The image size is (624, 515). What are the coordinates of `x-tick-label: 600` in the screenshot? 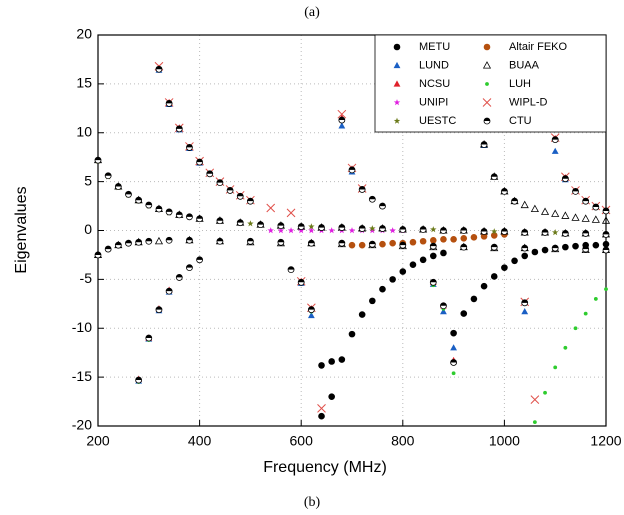 It's located at (302, 441).